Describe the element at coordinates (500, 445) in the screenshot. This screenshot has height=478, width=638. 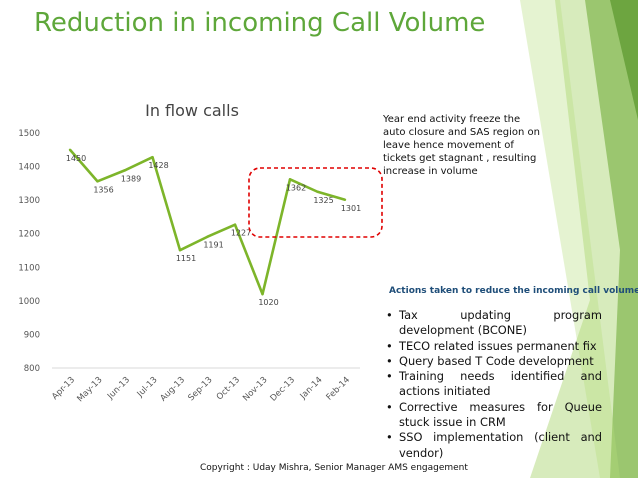
I see `action-item-text: SSO implementation (client and vendor)` at that location.